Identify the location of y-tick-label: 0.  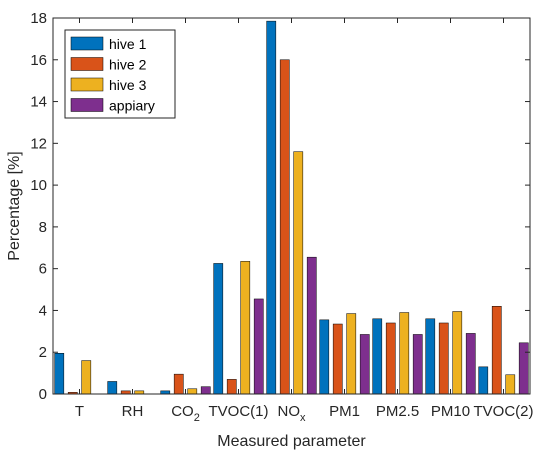
(43, 394).